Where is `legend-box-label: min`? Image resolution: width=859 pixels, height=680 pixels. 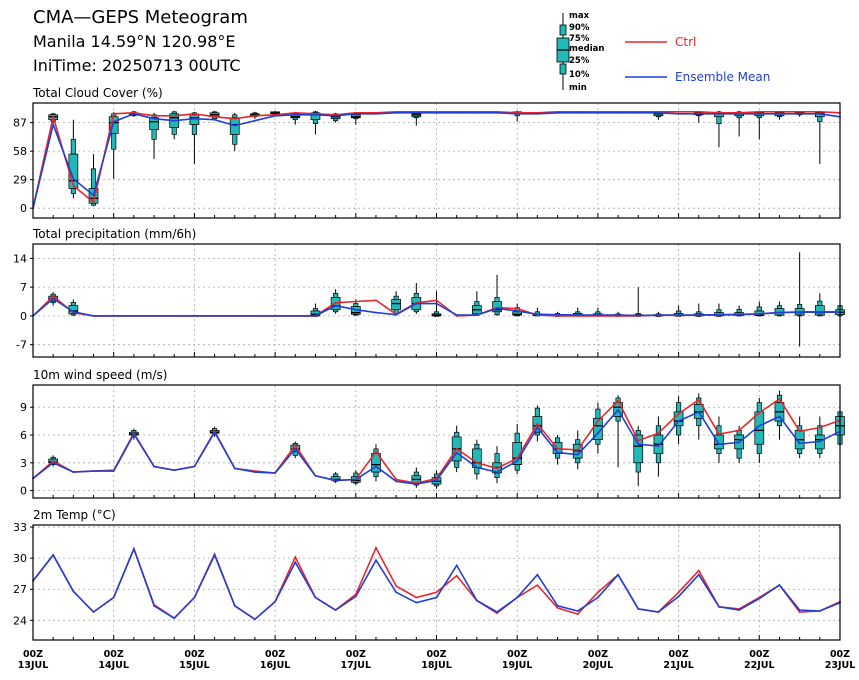
legend-box-label: min is located at coordinates (578, 88).